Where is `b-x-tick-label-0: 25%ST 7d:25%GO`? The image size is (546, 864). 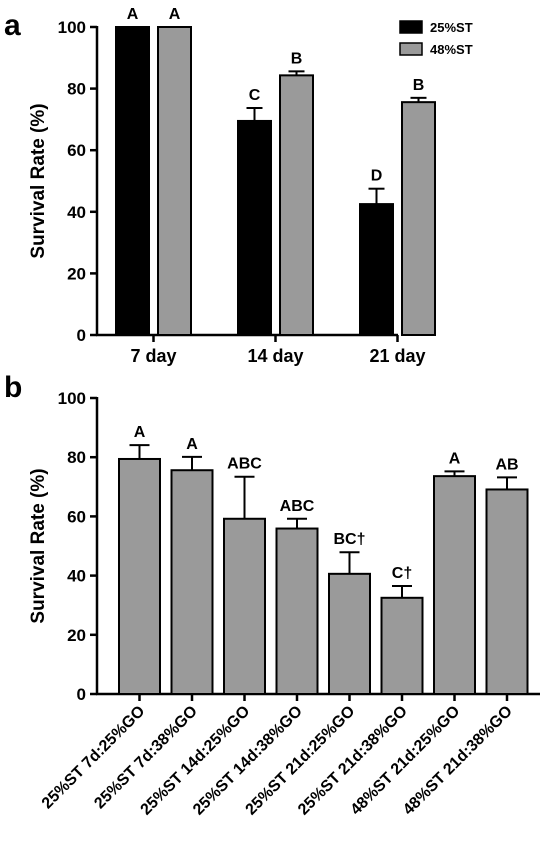 b-x-tick-label-0: 25%ST 7d:25%GO is located at coordinates (93, 757).